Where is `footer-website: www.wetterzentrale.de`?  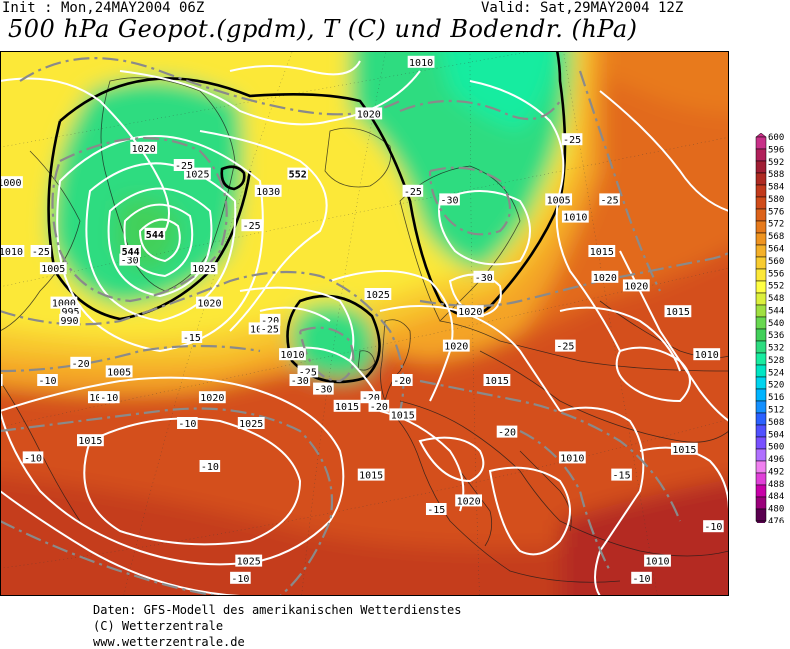
footer-website: www.wetterzentrale.de is located at coordinates (169, 642).